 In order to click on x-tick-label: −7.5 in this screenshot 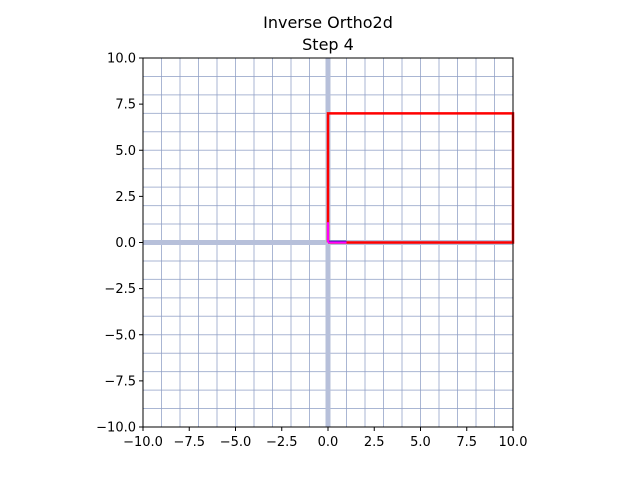, I will do `click(189, 442)`.